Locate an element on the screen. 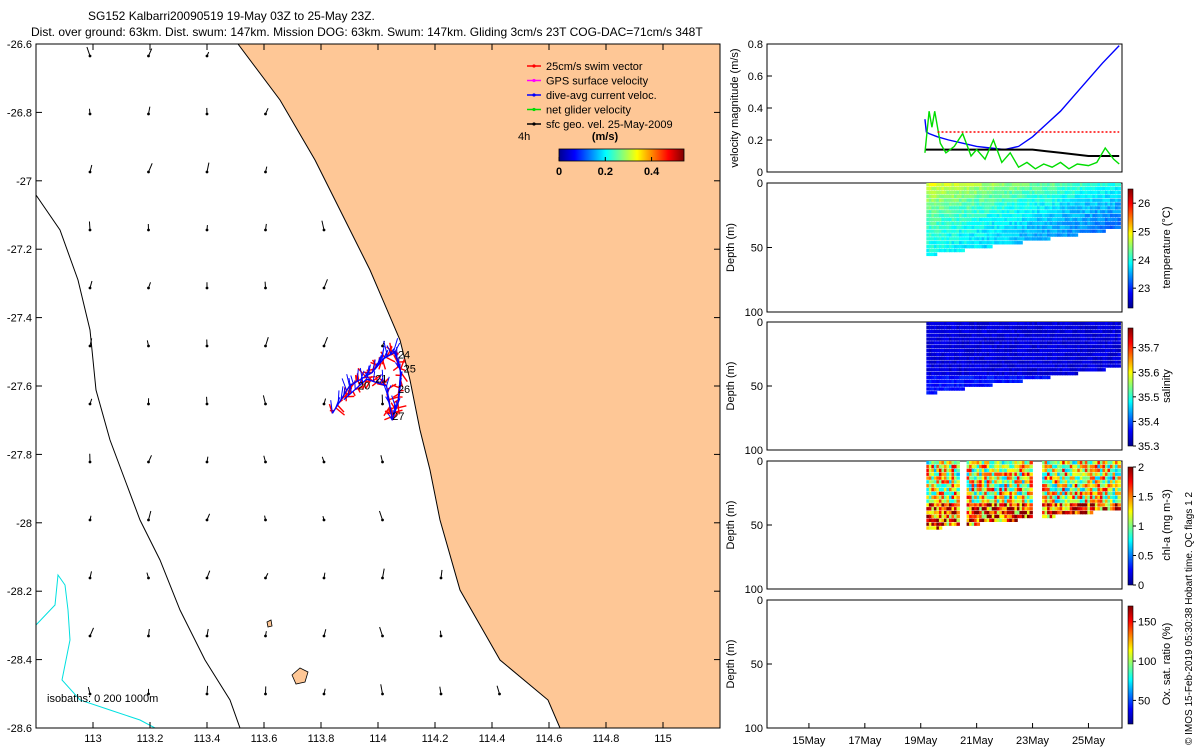 The height and width of the screenshot is (750, 1200). current-vector is located at coordinates (357, 375).